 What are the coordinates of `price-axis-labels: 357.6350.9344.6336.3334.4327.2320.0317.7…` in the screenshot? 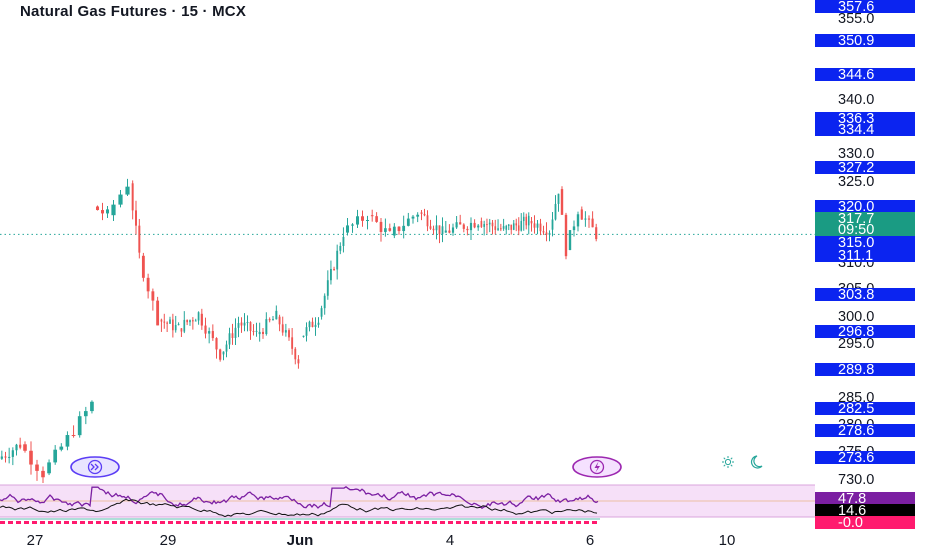 It's located at (865, 233).